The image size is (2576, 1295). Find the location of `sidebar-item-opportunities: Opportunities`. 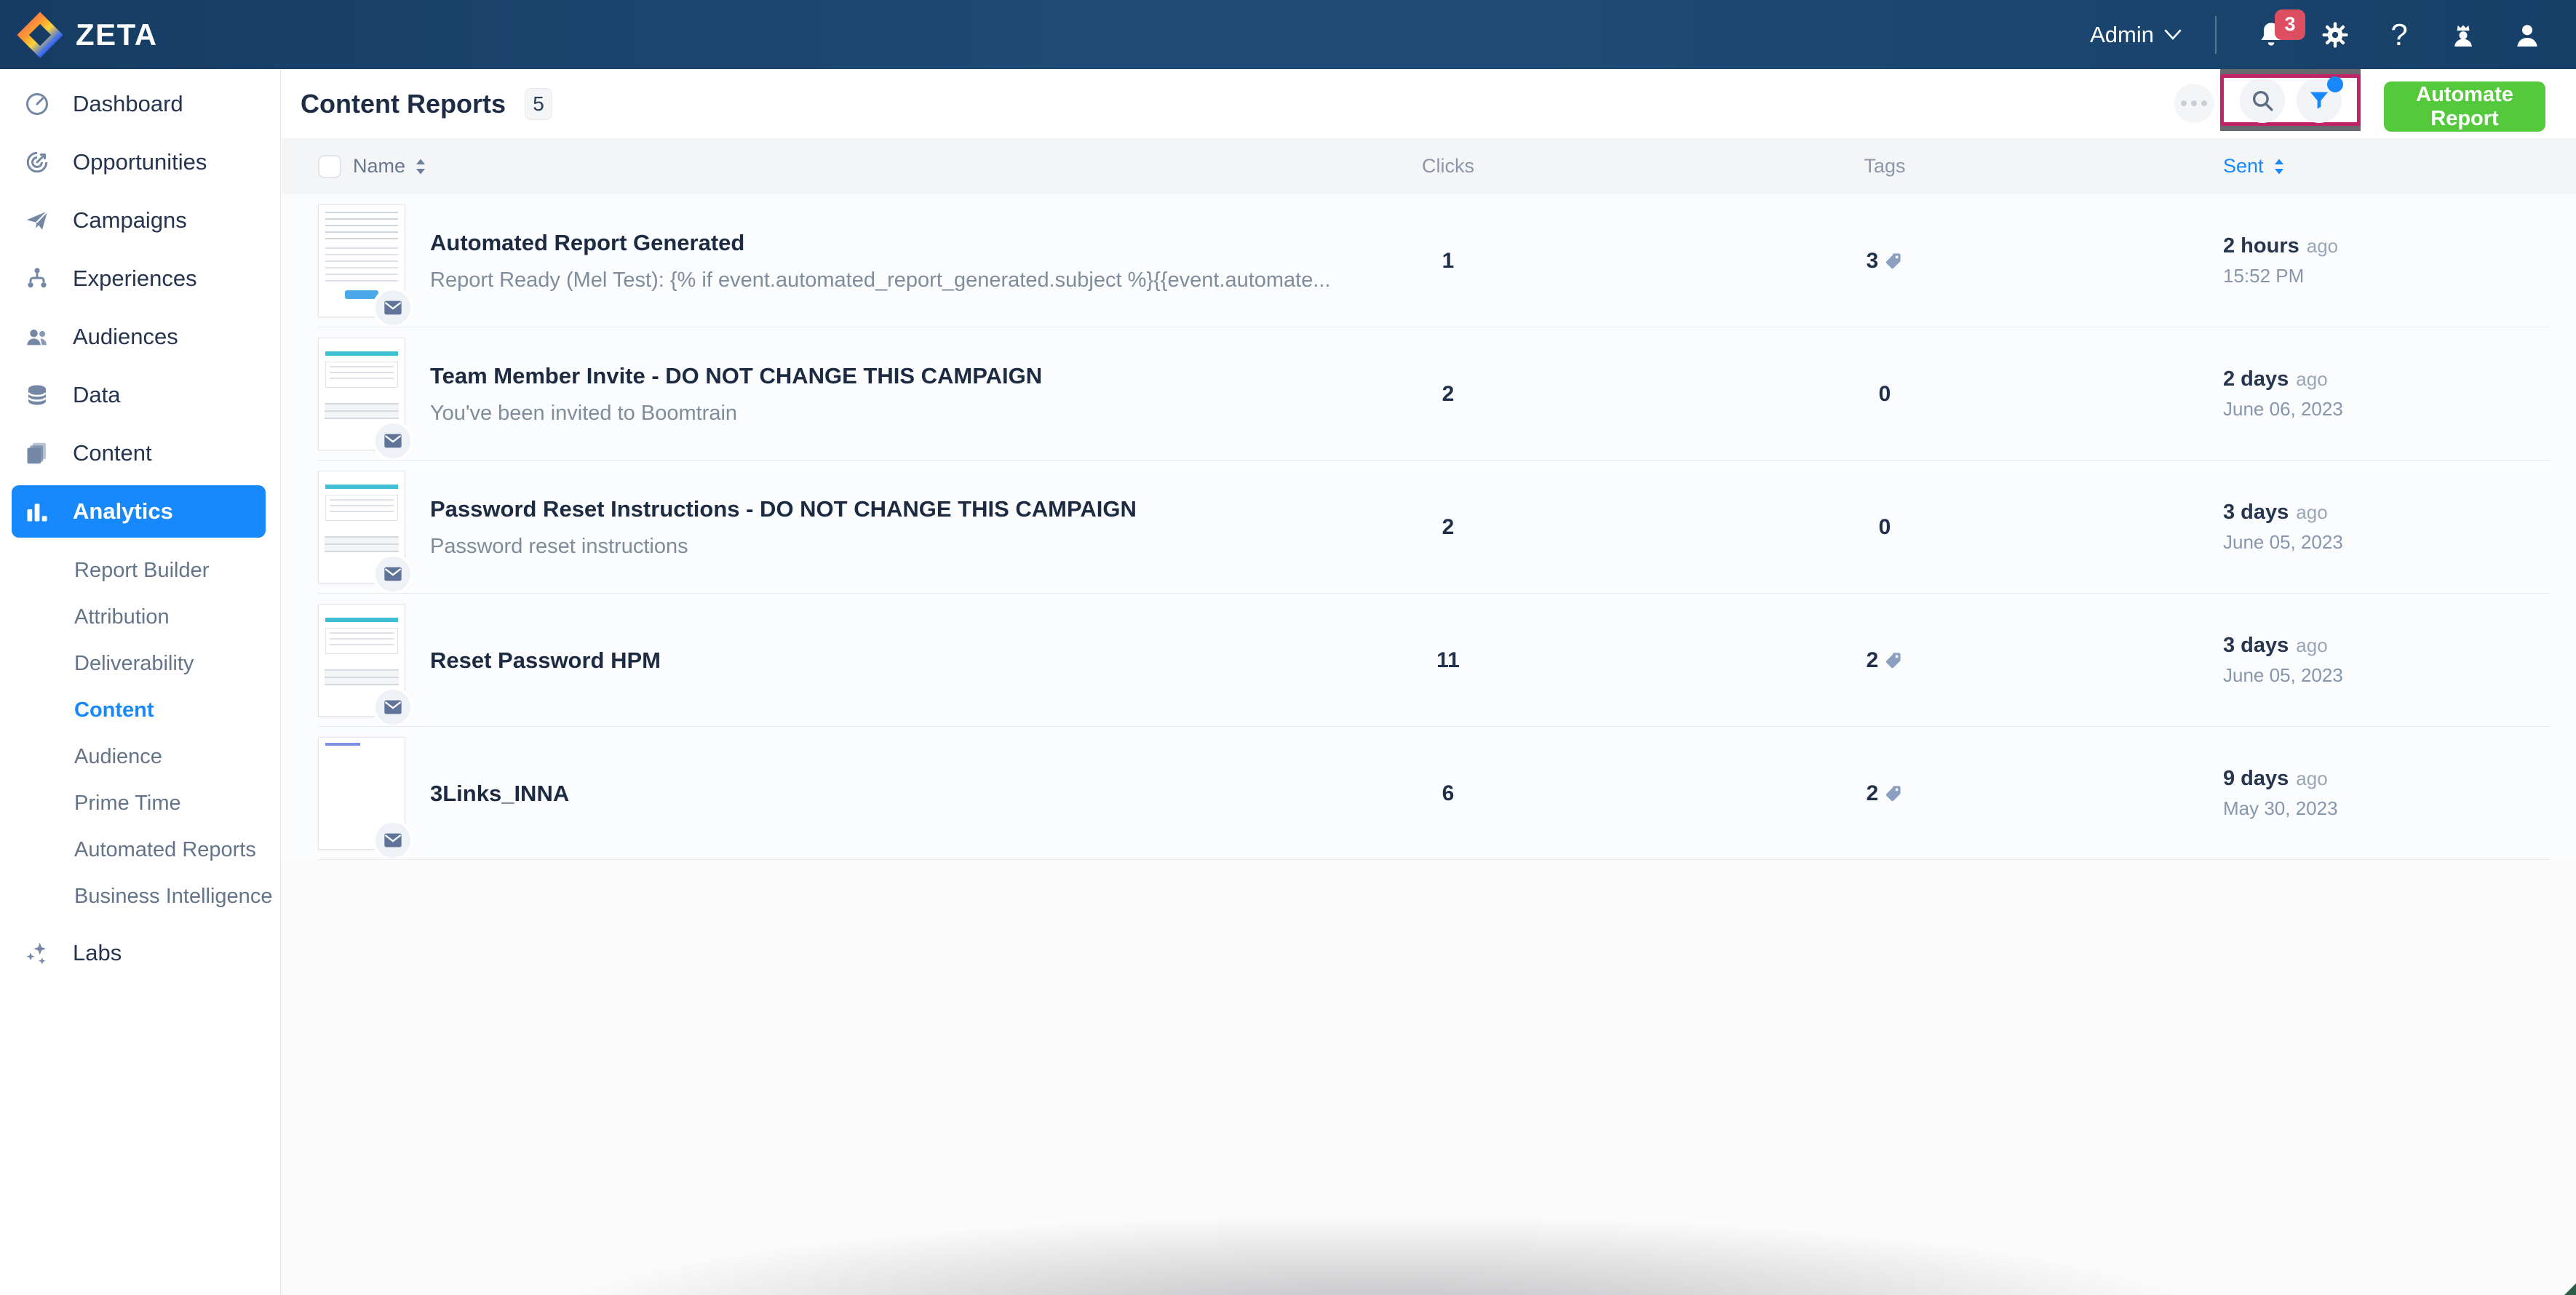

sidebar-item-opportunities: Opportunities is located at coordinates (140, 162).